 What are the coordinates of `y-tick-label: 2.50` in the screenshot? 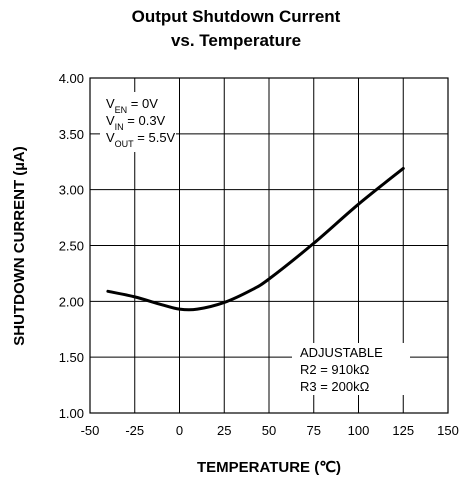 It's located at (71, 246).